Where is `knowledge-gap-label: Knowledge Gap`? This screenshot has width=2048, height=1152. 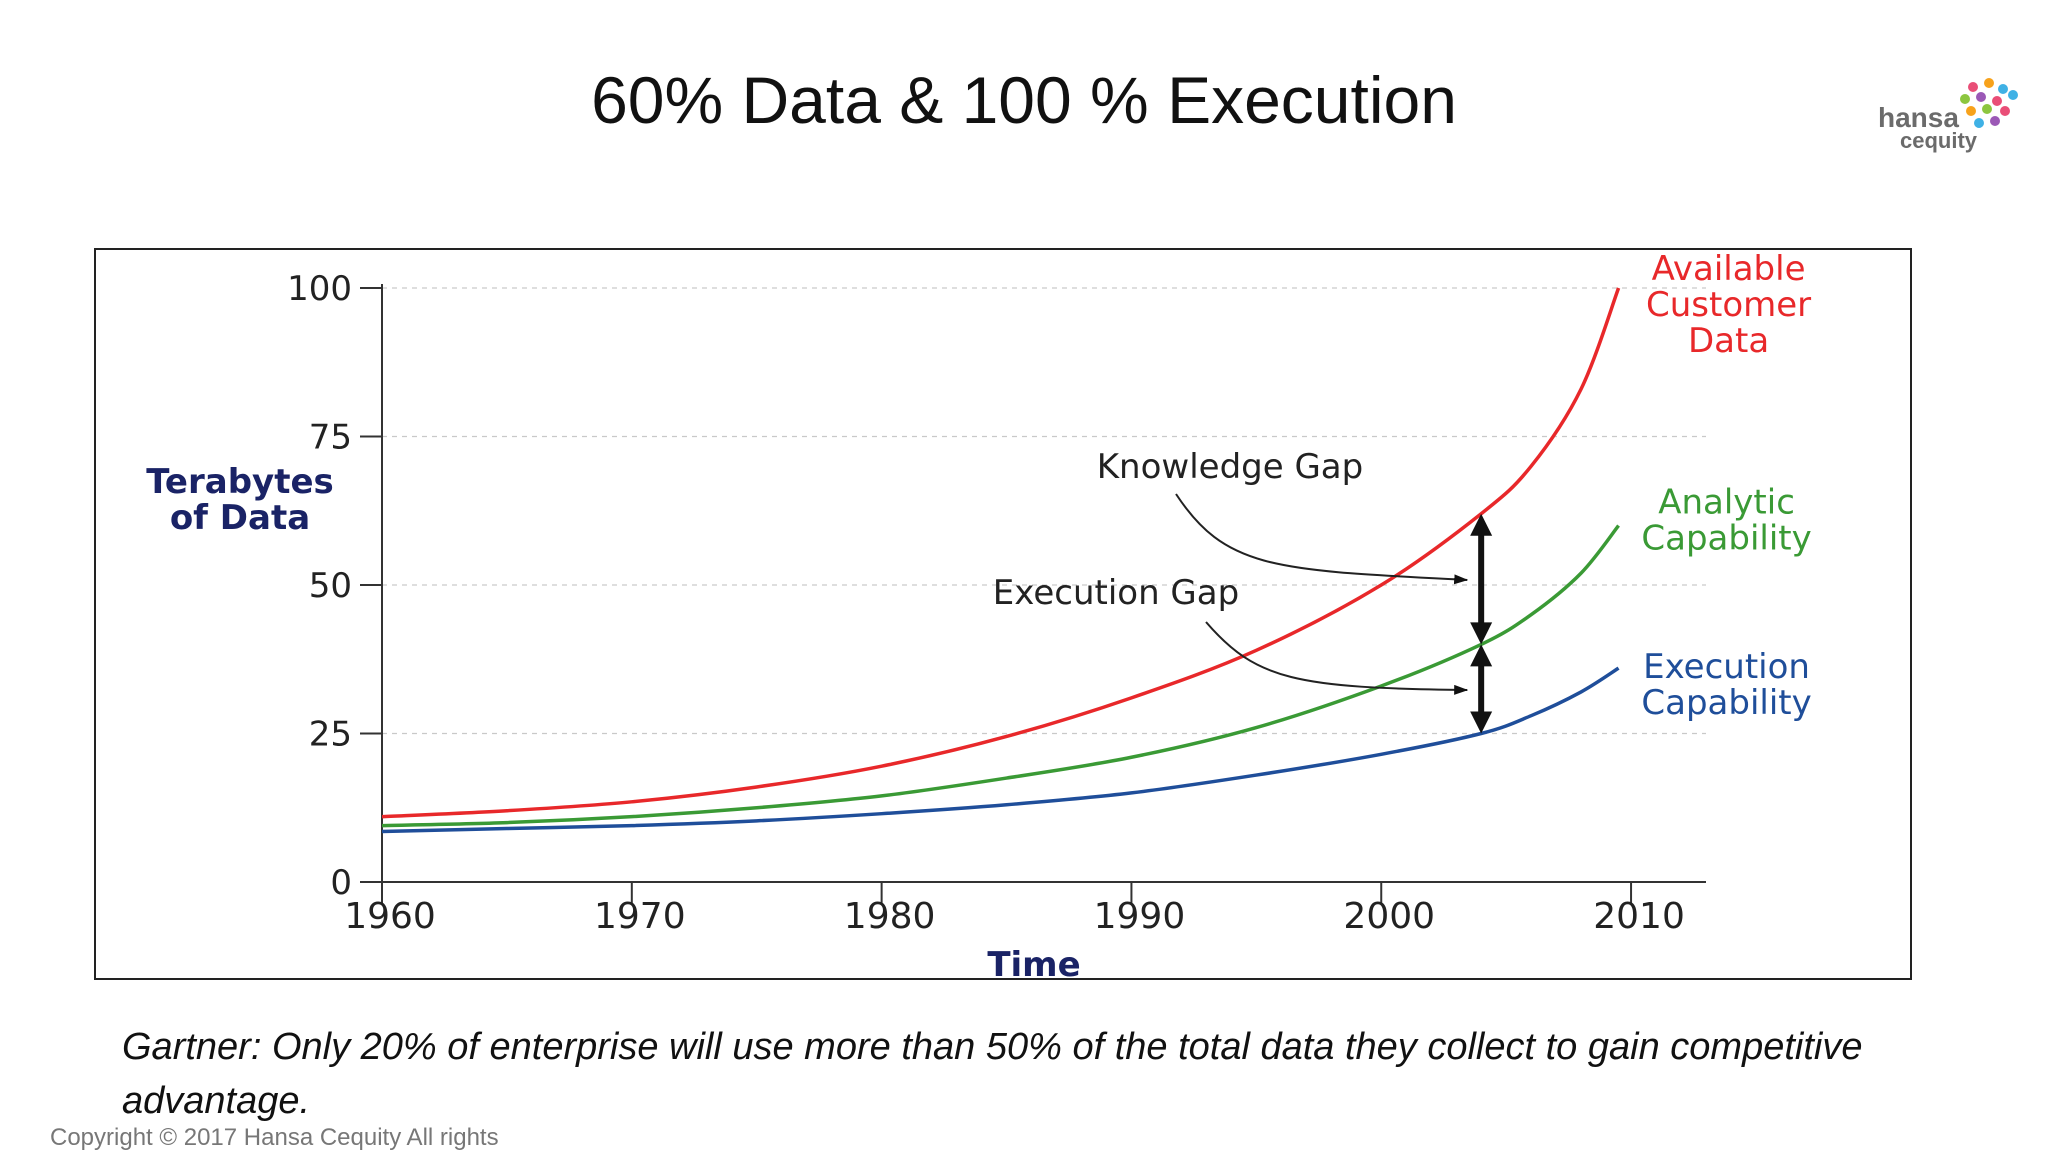
knowledge-gap-label: Knowledge Gap is located at coordinates (1230, 467).